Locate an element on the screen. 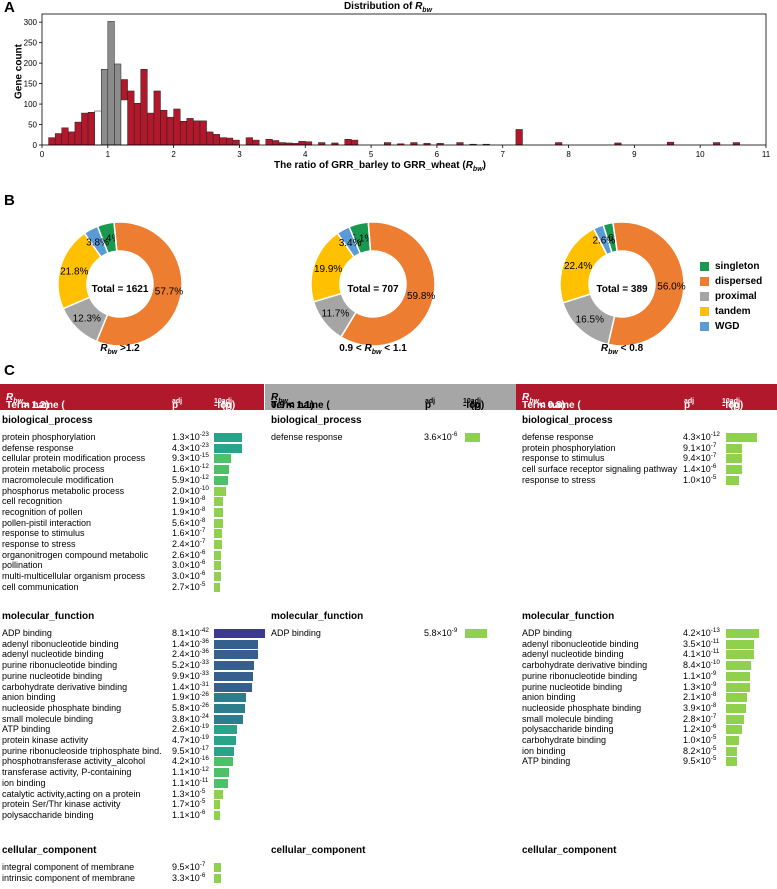 The height and width of the screenshot is (889, 777). p-adj-value: 9.9×10⁻³³ is located at coordinates (190, 675).